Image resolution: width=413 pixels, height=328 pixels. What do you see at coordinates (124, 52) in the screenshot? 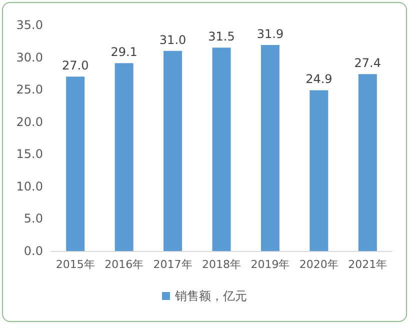
I see `data-label: 29.1` at bounding box center [124, 52].